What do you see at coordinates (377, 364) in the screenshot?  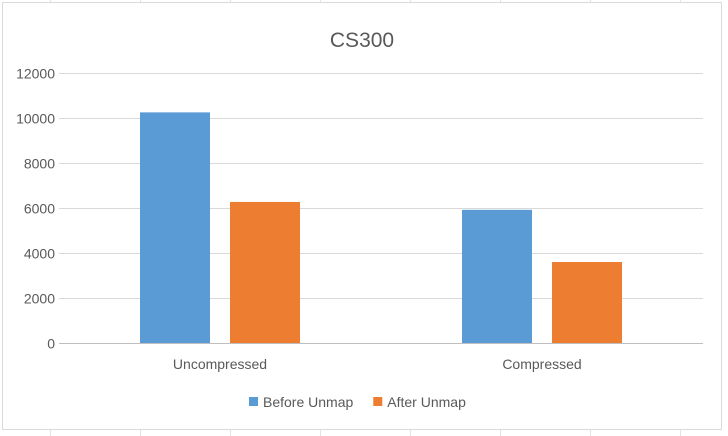 I see `x-axis-tick-labels: Uncompressed Compressed` at bounding box center [377, 364].